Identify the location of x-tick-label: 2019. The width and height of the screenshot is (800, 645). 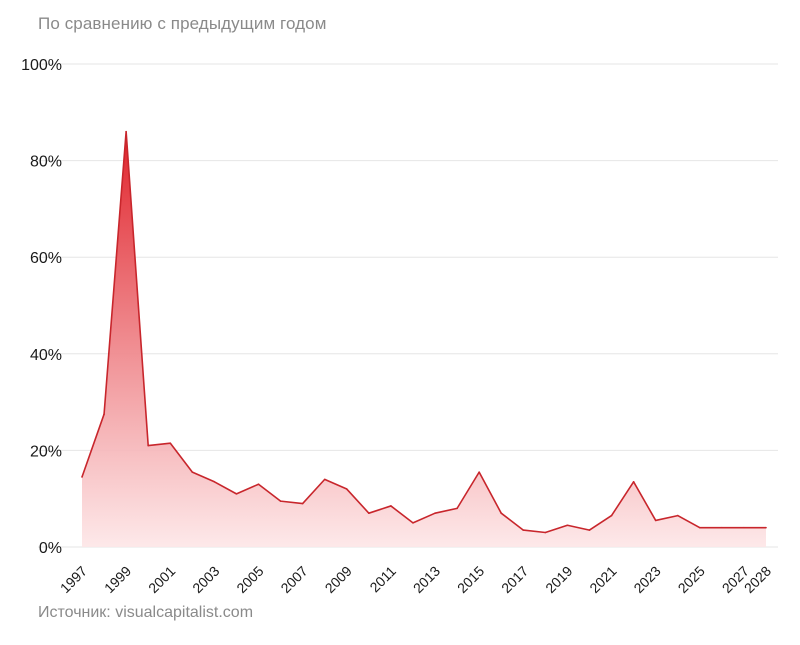
(558, 579).